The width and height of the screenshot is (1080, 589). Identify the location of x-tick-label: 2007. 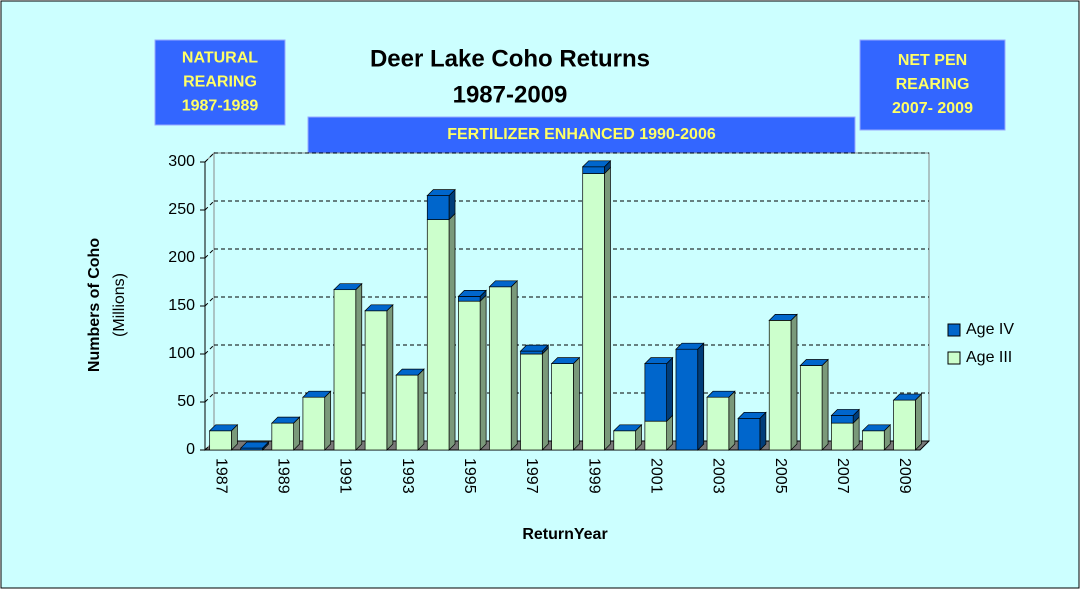
(842, 476).